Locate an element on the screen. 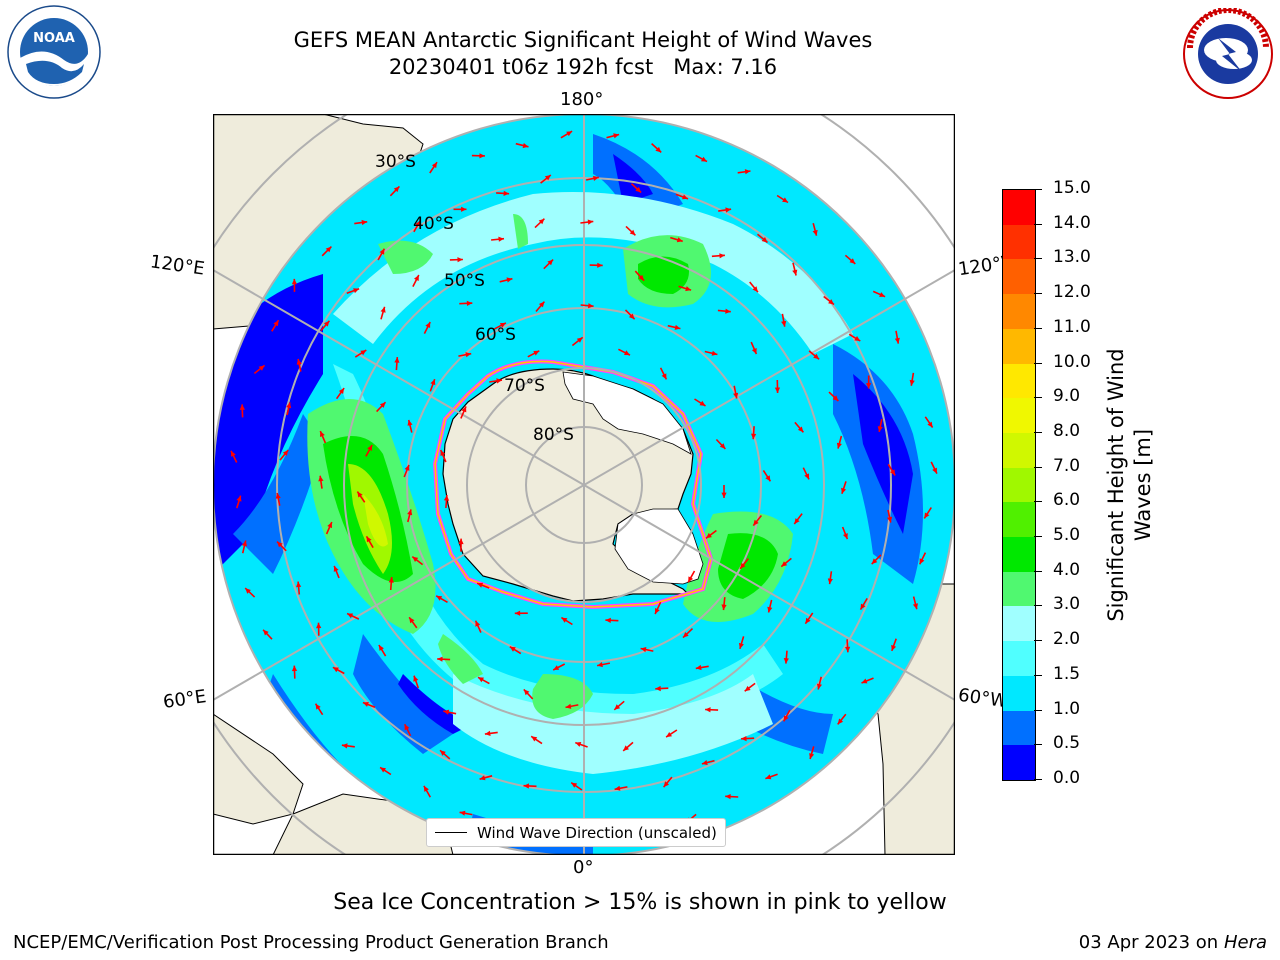  lon-label-60e: 60°E is located at coordinates (184, 699).